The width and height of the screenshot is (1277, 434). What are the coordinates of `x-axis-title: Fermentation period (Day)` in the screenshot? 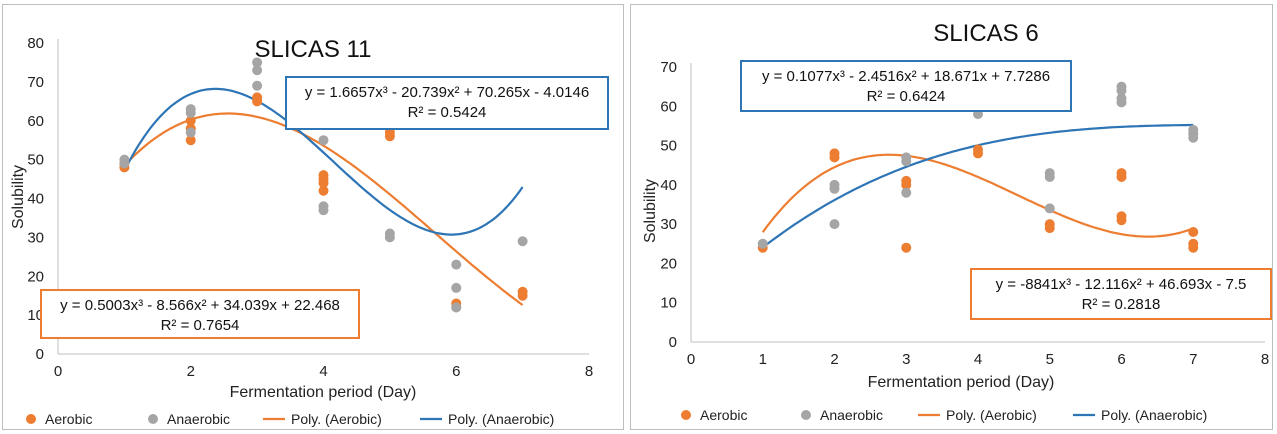 It's located at (961, 382).